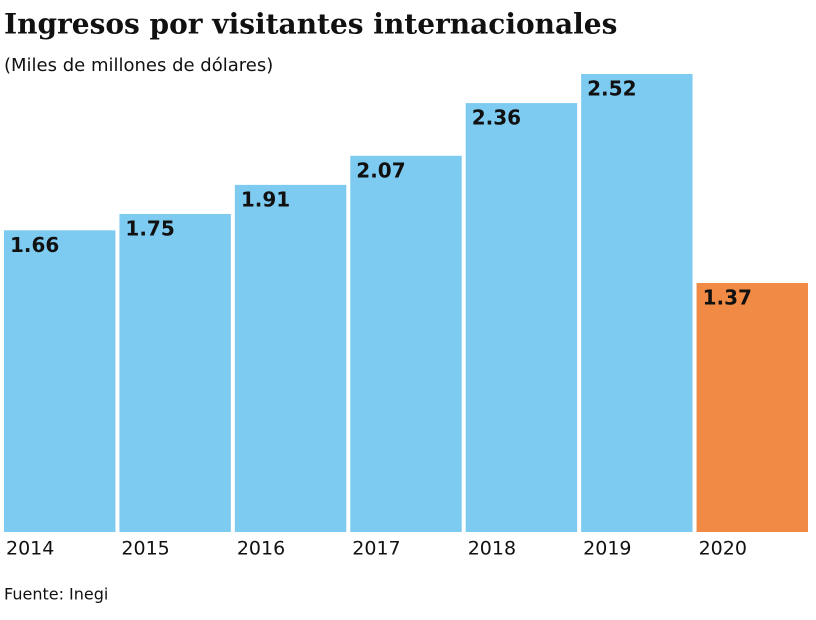  I want to click on value-label: 1.91, so click(265, 199).